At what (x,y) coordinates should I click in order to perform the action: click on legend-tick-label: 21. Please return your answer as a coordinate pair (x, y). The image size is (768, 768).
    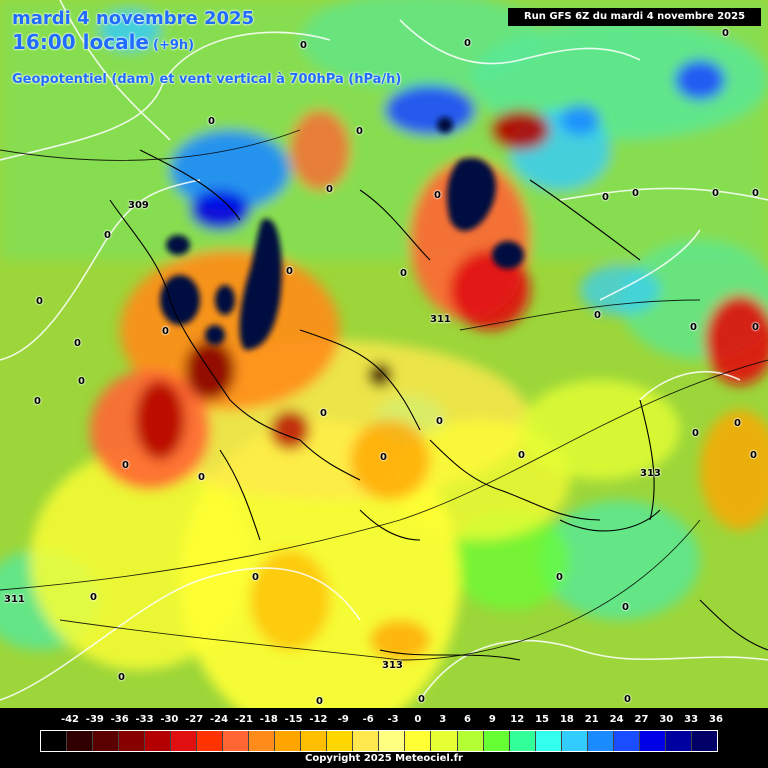
    Looking at the image, I should click on (591, 719).